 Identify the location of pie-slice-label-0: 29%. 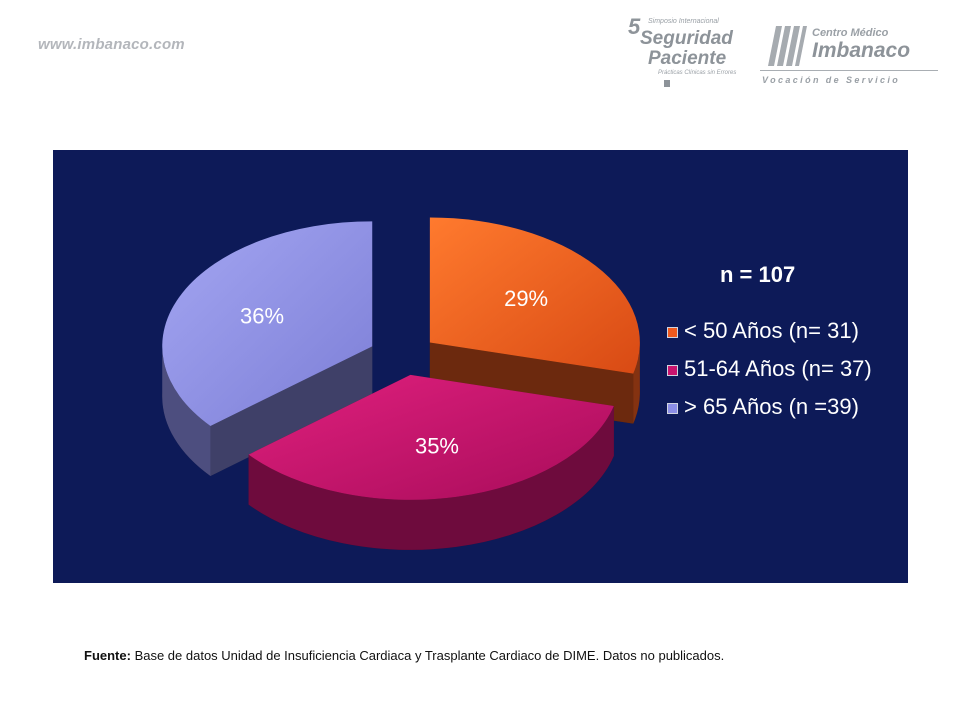
(526, 298).